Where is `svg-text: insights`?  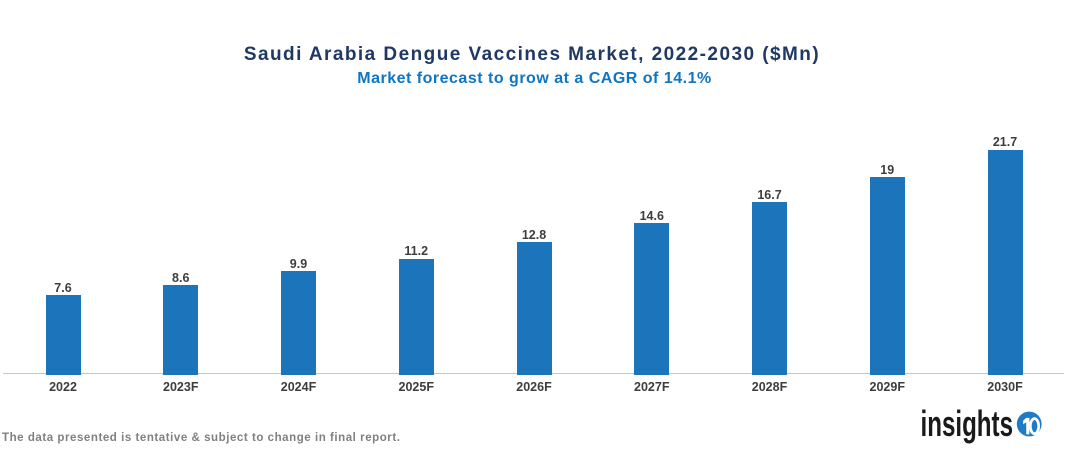 svg-text: insights is located at coordinates (967, 425).